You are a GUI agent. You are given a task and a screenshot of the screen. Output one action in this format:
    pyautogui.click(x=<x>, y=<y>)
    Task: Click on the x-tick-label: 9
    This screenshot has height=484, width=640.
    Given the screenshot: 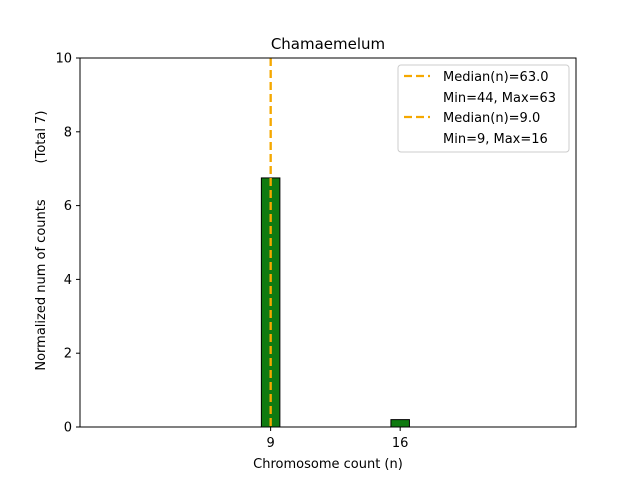 What is the action you would take?
    pyautogui.click(x=270, y=443)
    